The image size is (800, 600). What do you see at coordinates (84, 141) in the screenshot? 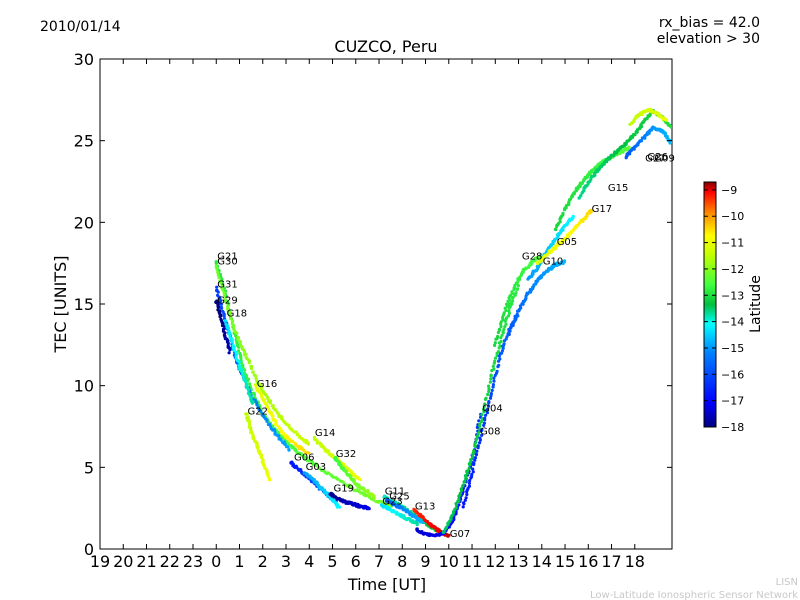
I see `y-tick-label: 25` at bounding box center [84, 141].